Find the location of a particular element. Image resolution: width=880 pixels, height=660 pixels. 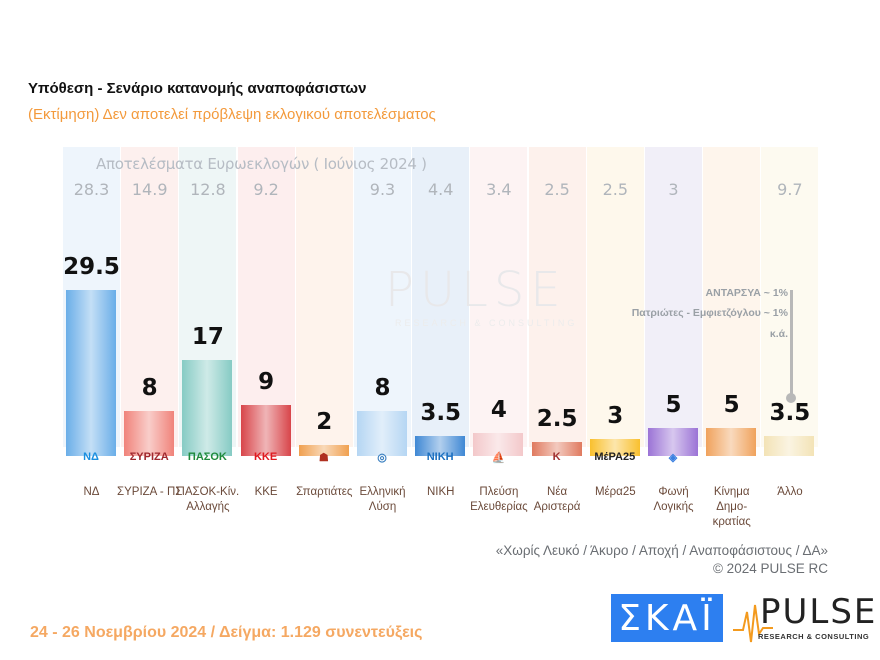

pulse-logo: PULSE is located at coordinates (819, 612).